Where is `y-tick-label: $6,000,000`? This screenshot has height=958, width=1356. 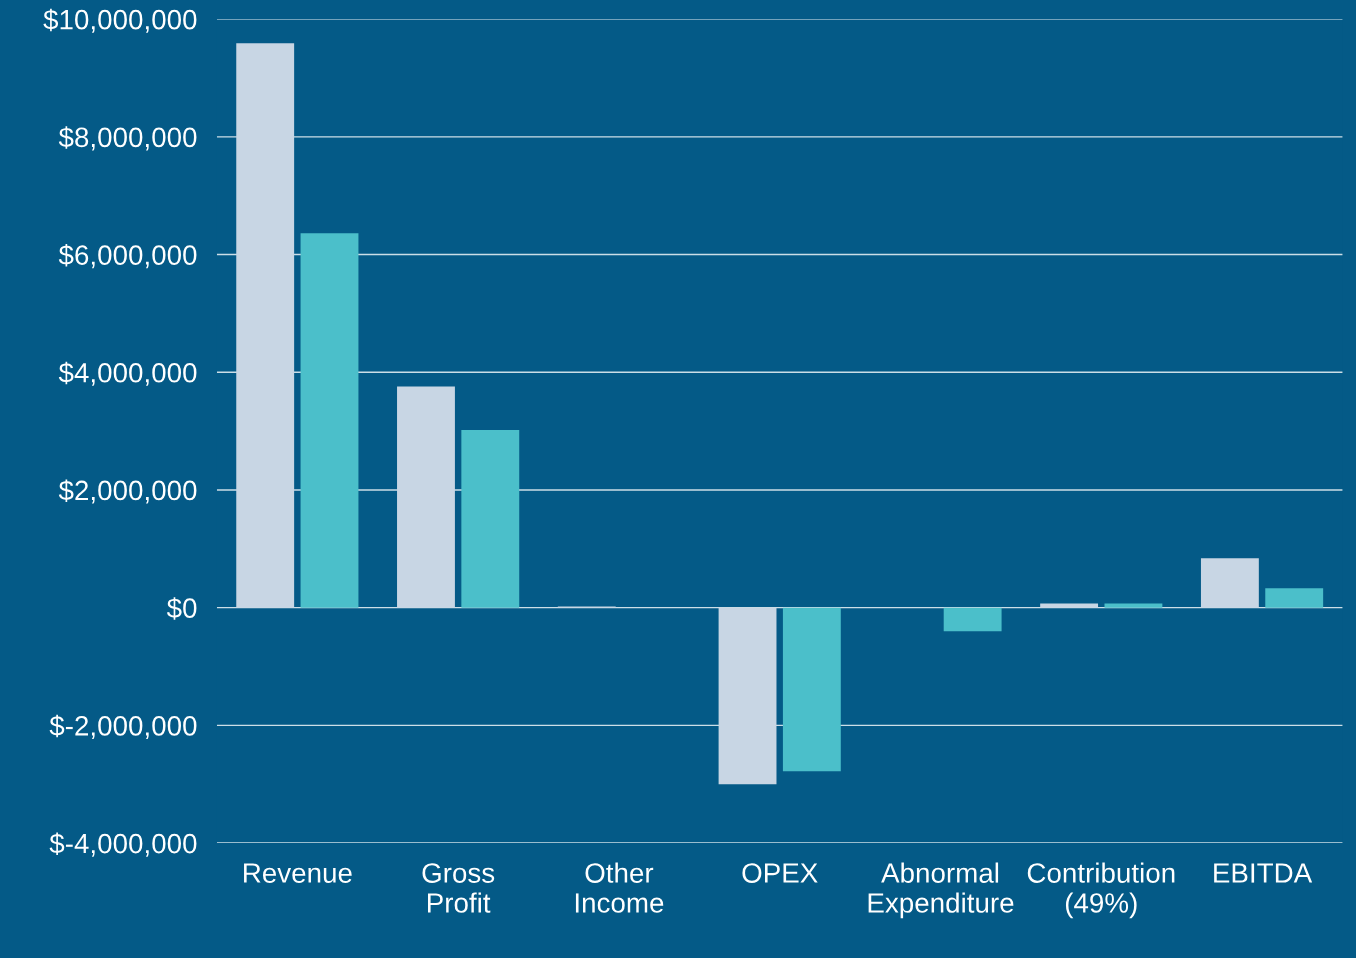
y-tick-label: $6,000,000 is located at coordinates (127, 256).